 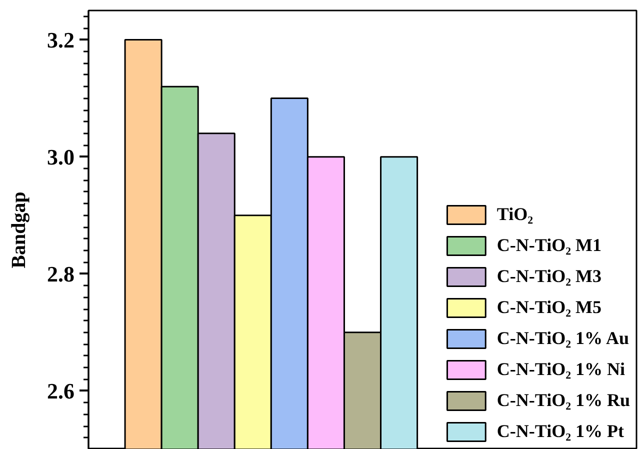 I want to click on legend-label: C-N-TiO₂ 1% Ru, so click(x=563, y=400).